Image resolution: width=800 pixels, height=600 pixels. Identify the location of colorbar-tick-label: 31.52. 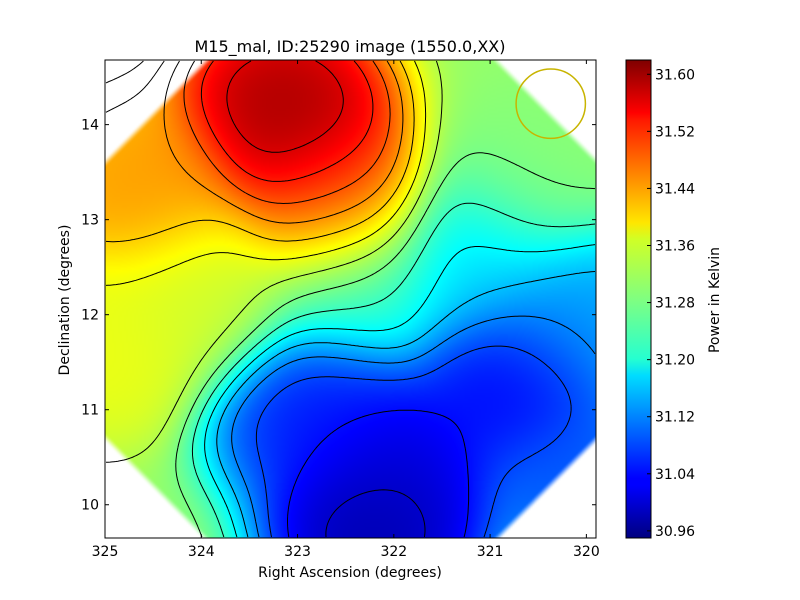
(675, 132).